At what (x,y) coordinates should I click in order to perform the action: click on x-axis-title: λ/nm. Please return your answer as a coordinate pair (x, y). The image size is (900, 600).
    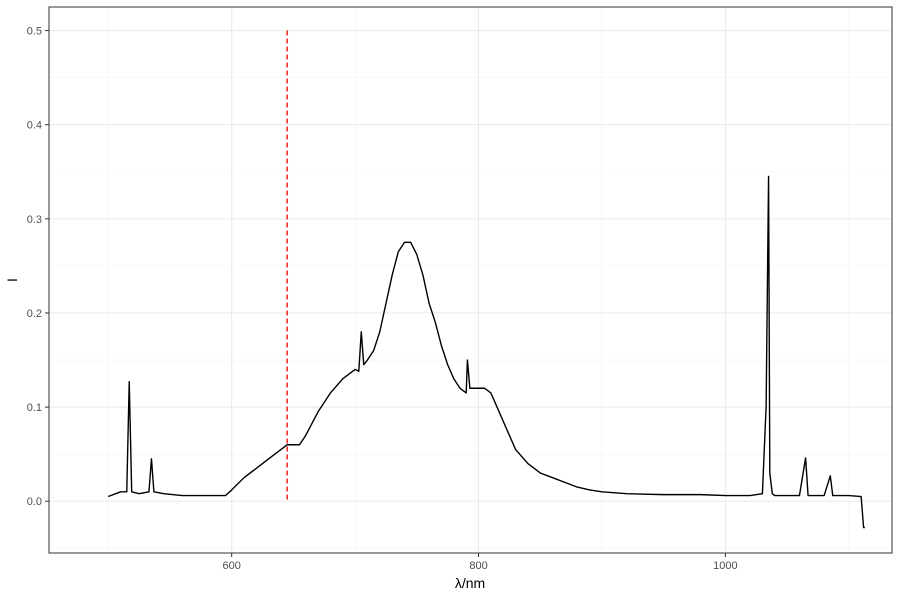
    Looking at the image, I should click on (470, 583).